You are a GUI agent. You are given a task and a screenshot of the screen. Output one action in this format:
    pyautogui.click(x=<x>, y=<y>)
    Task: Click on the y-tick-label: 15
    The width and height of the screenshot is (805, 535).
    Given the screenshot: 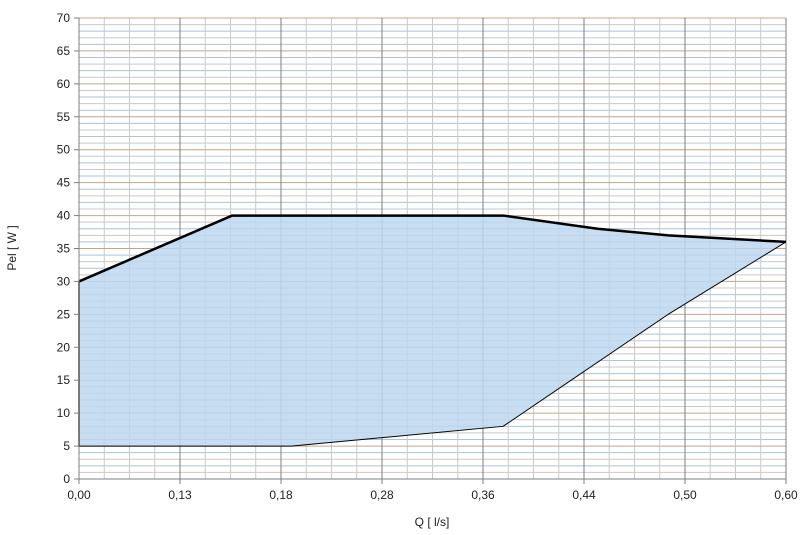 What is the action you would take?
    pyautogui.click(x=64, y=380)
    